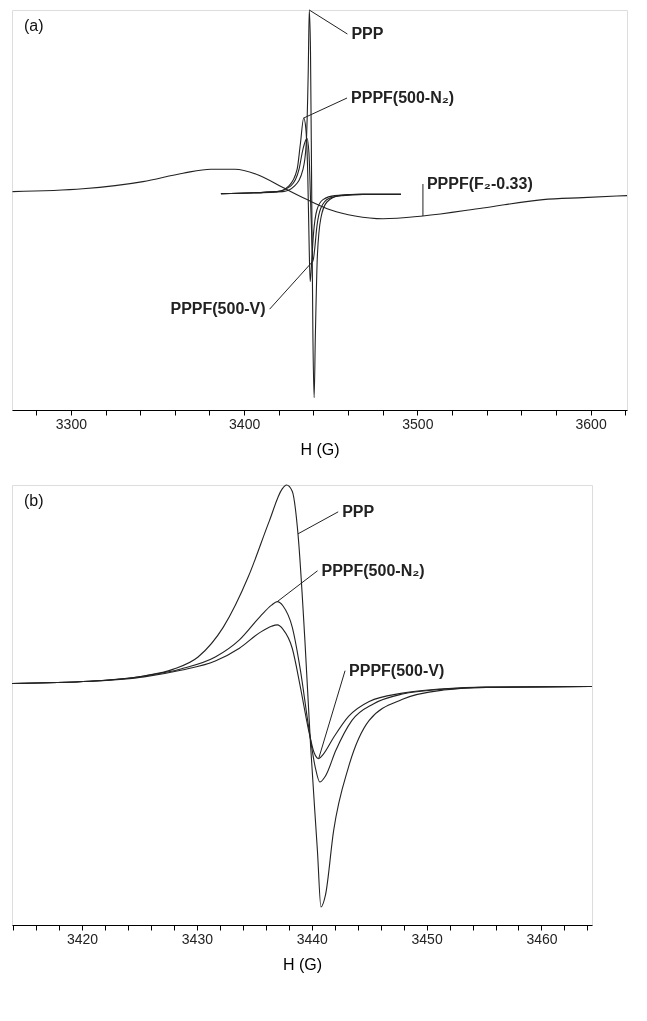 The image size is (647, 1021). Describe the element at coordinates (427, 938) in the screenshot. I see `x-tick-label: 3450` at that location.